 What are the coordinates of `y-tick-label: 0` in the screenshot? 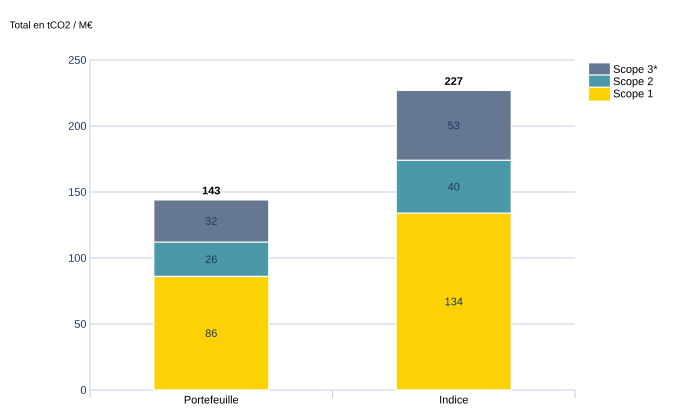 It's located at (83, 390).